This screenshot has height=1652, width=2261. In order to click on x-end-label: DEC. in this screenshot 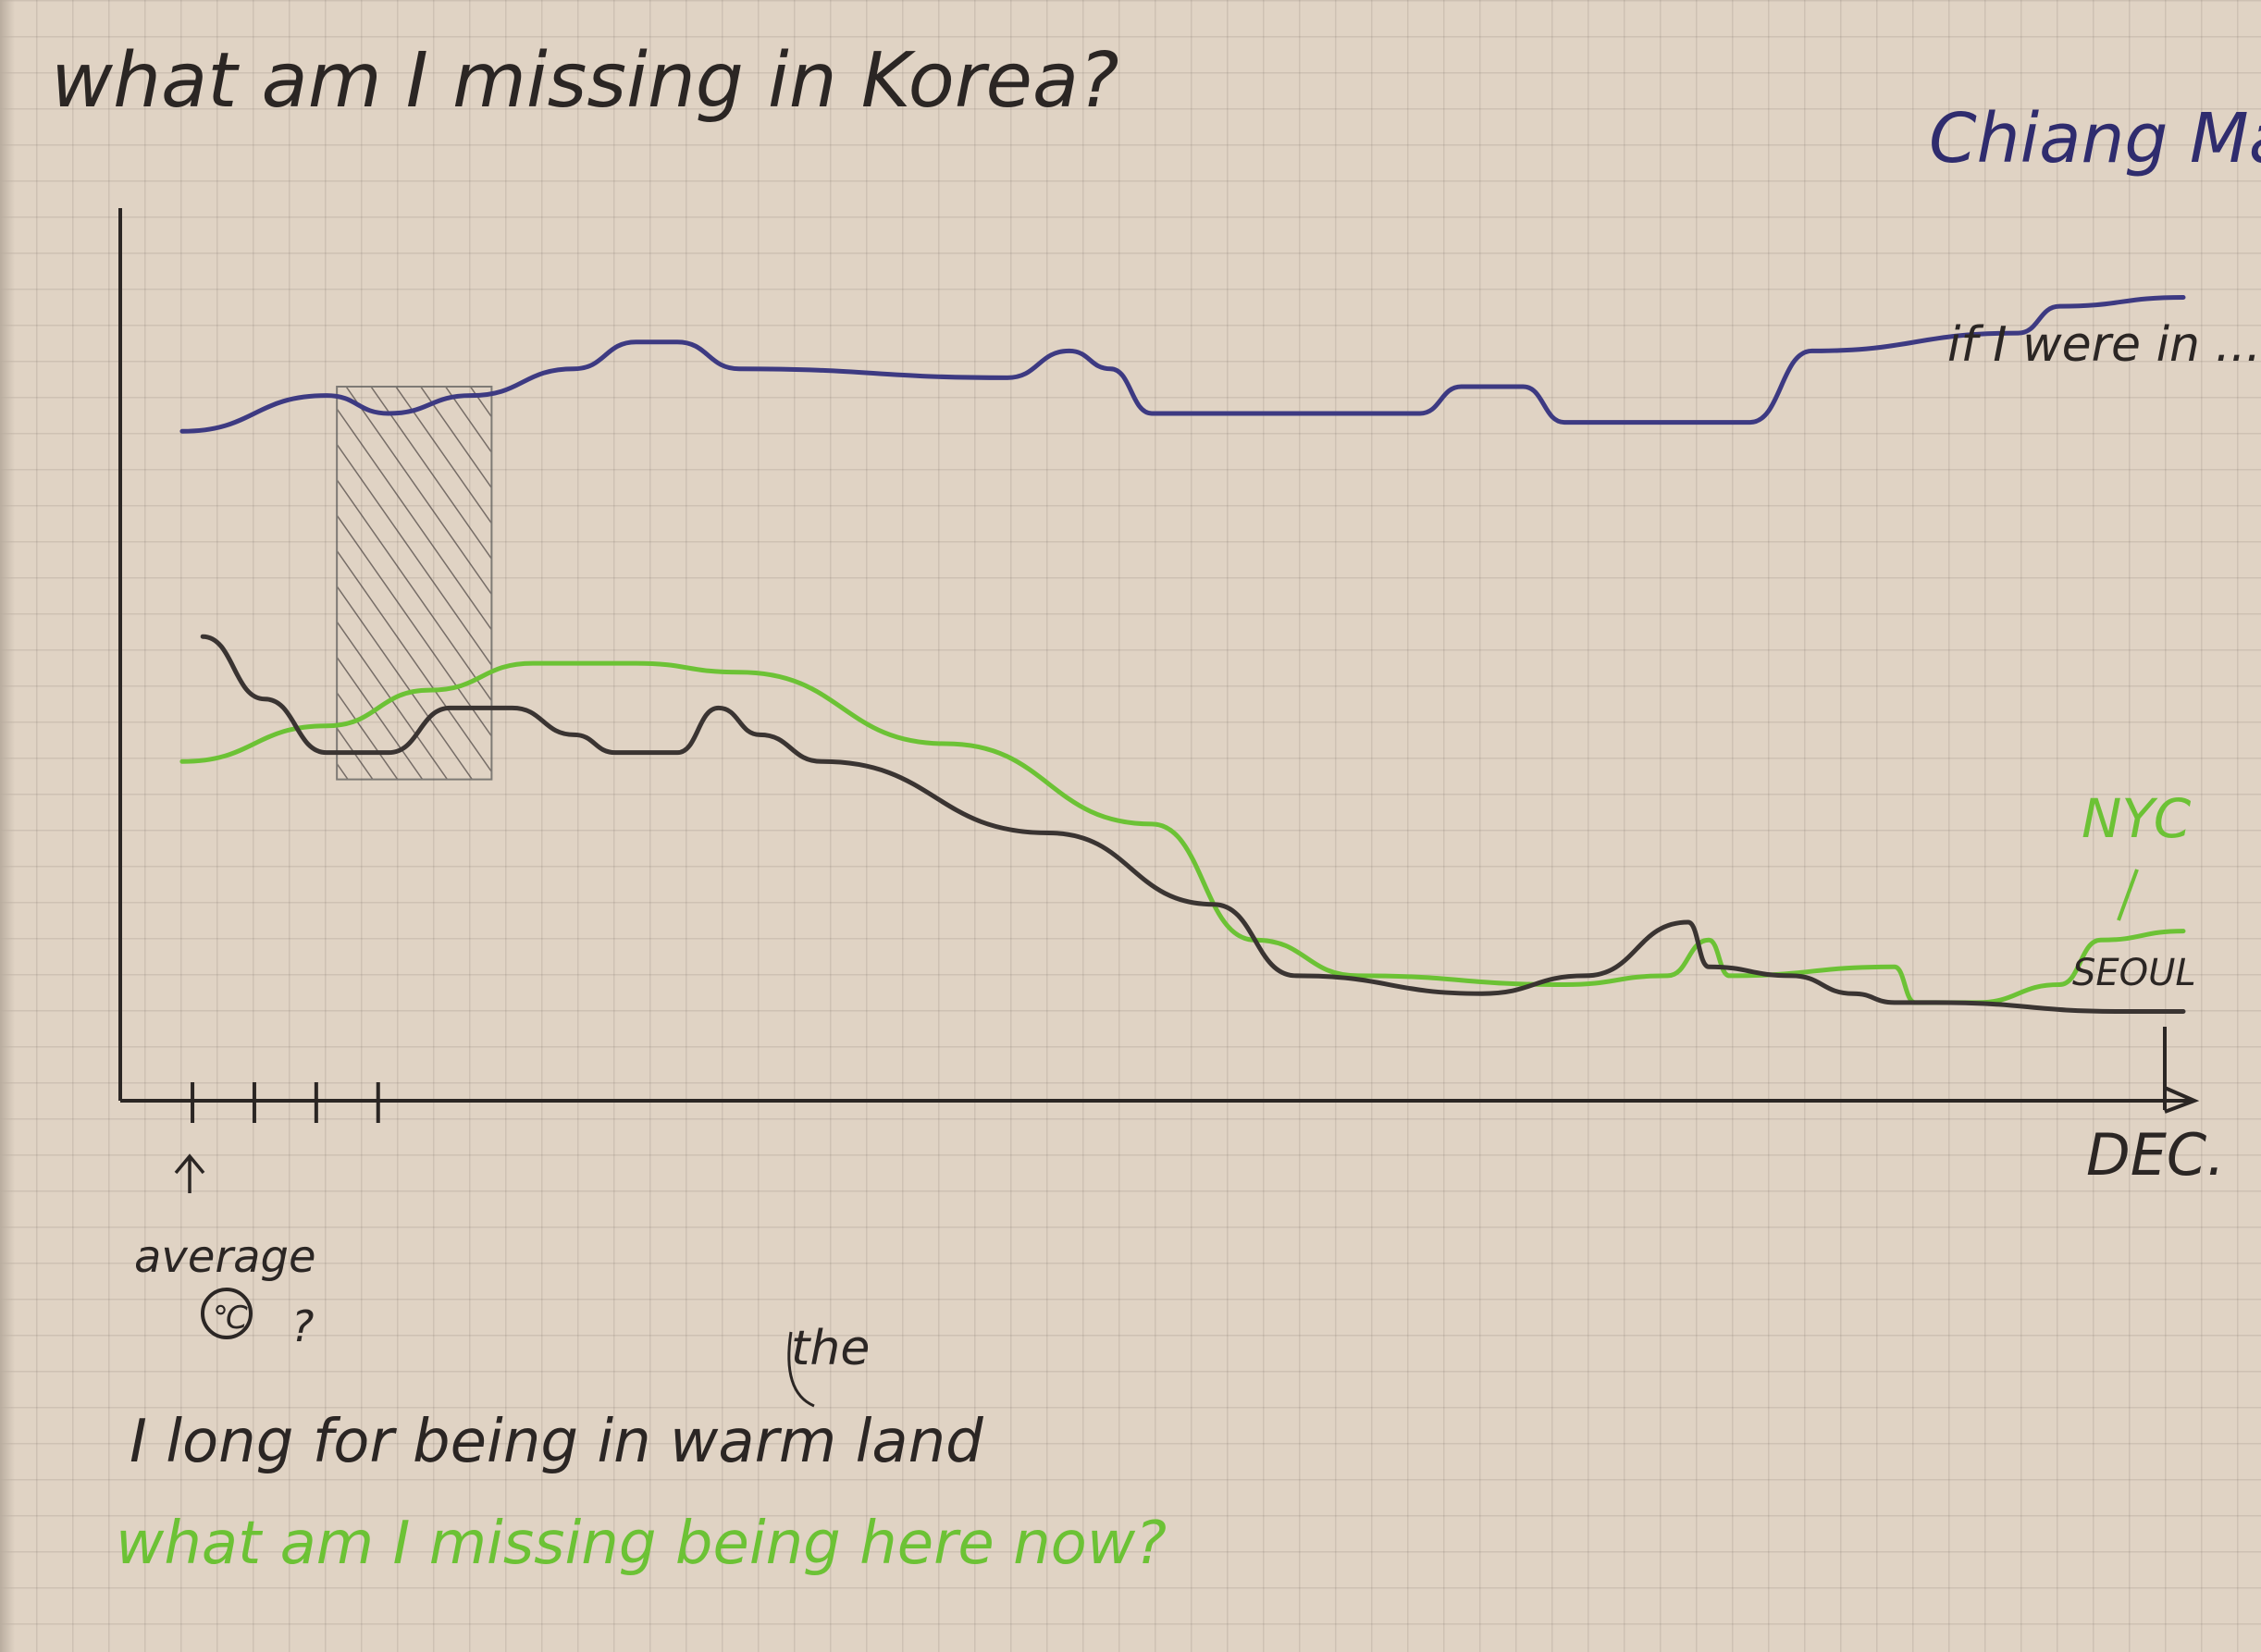, I will do `click(2156, 1155)`.